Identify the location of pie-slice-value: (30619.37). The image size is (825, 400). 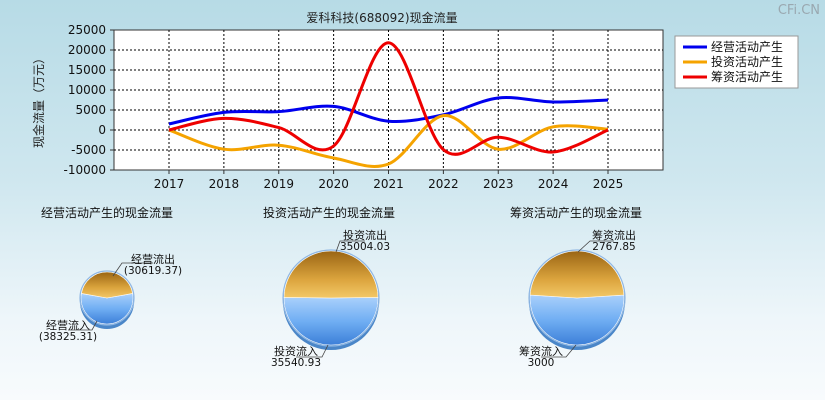
(153, 271).